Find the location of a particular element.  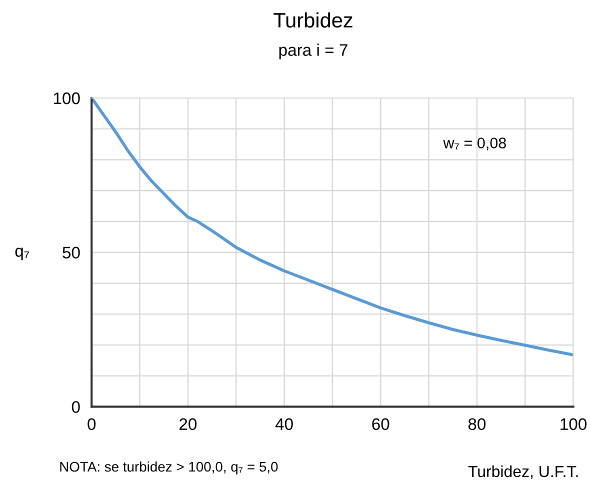

chart-subtitle: para i = 7 is located at coordinates (313, 52).